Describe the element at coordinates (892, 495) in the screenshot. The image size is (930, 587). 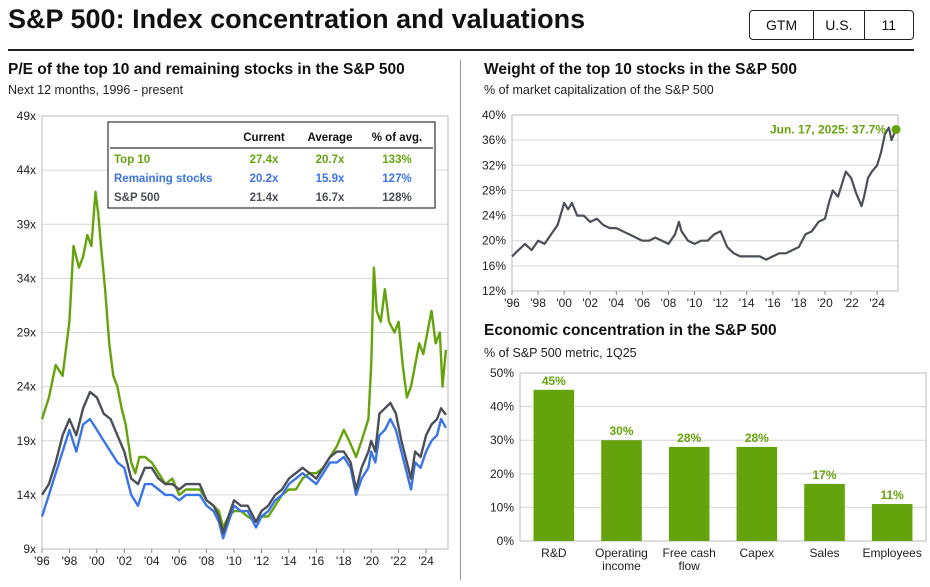
I see `bar-value-label: 11%` at that location.